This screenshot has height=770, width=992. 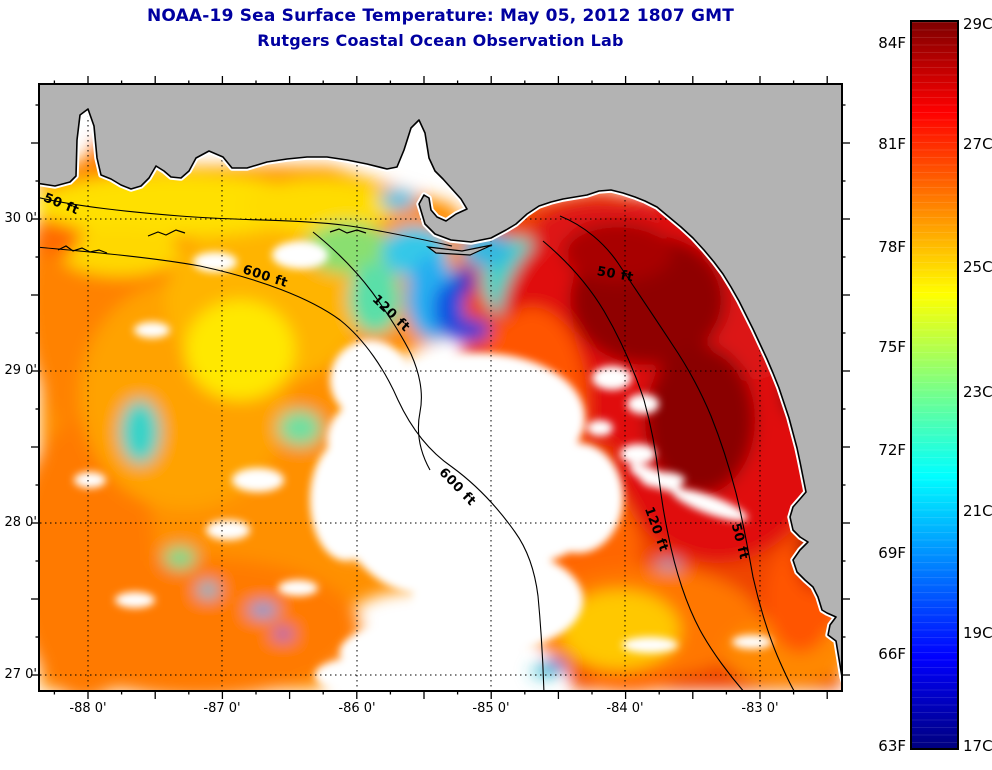 What do you see at coordinates (977, 392) in the screenshot?
I see `colorbar-c-label: 23C` at bounding box center [977, 392].